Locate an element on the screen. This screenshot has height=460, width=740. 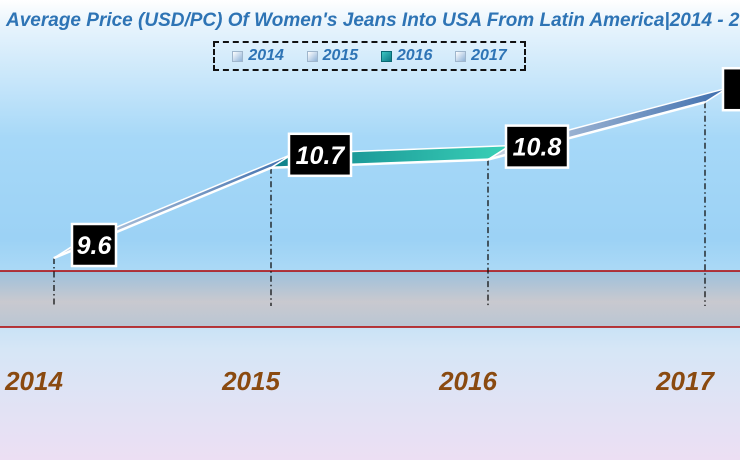
legend-label: 2016 is located at coordinates (414, 55).